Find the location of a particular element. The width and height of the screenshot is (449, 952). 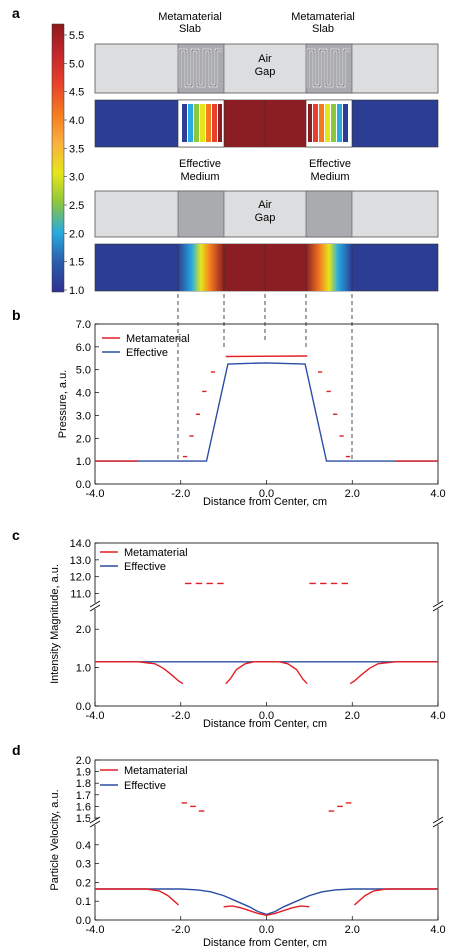

panel-label-c: c is located at coordinates (16, 535).